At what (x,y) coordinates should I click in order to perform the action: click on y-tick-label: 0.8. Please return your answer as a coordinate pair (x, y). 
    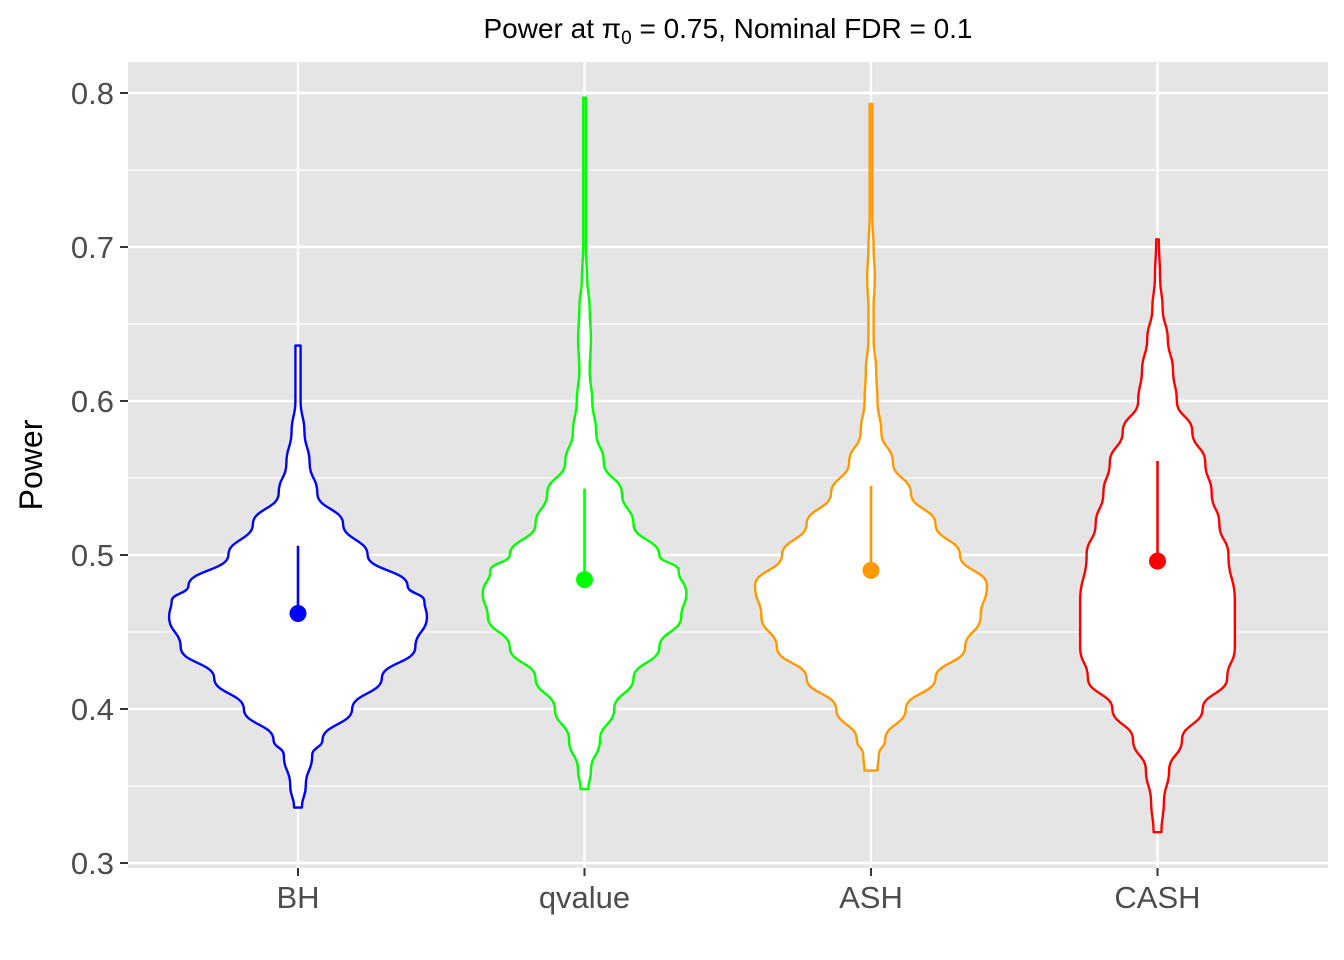
    Looking at the image, I should click on (92, 93).